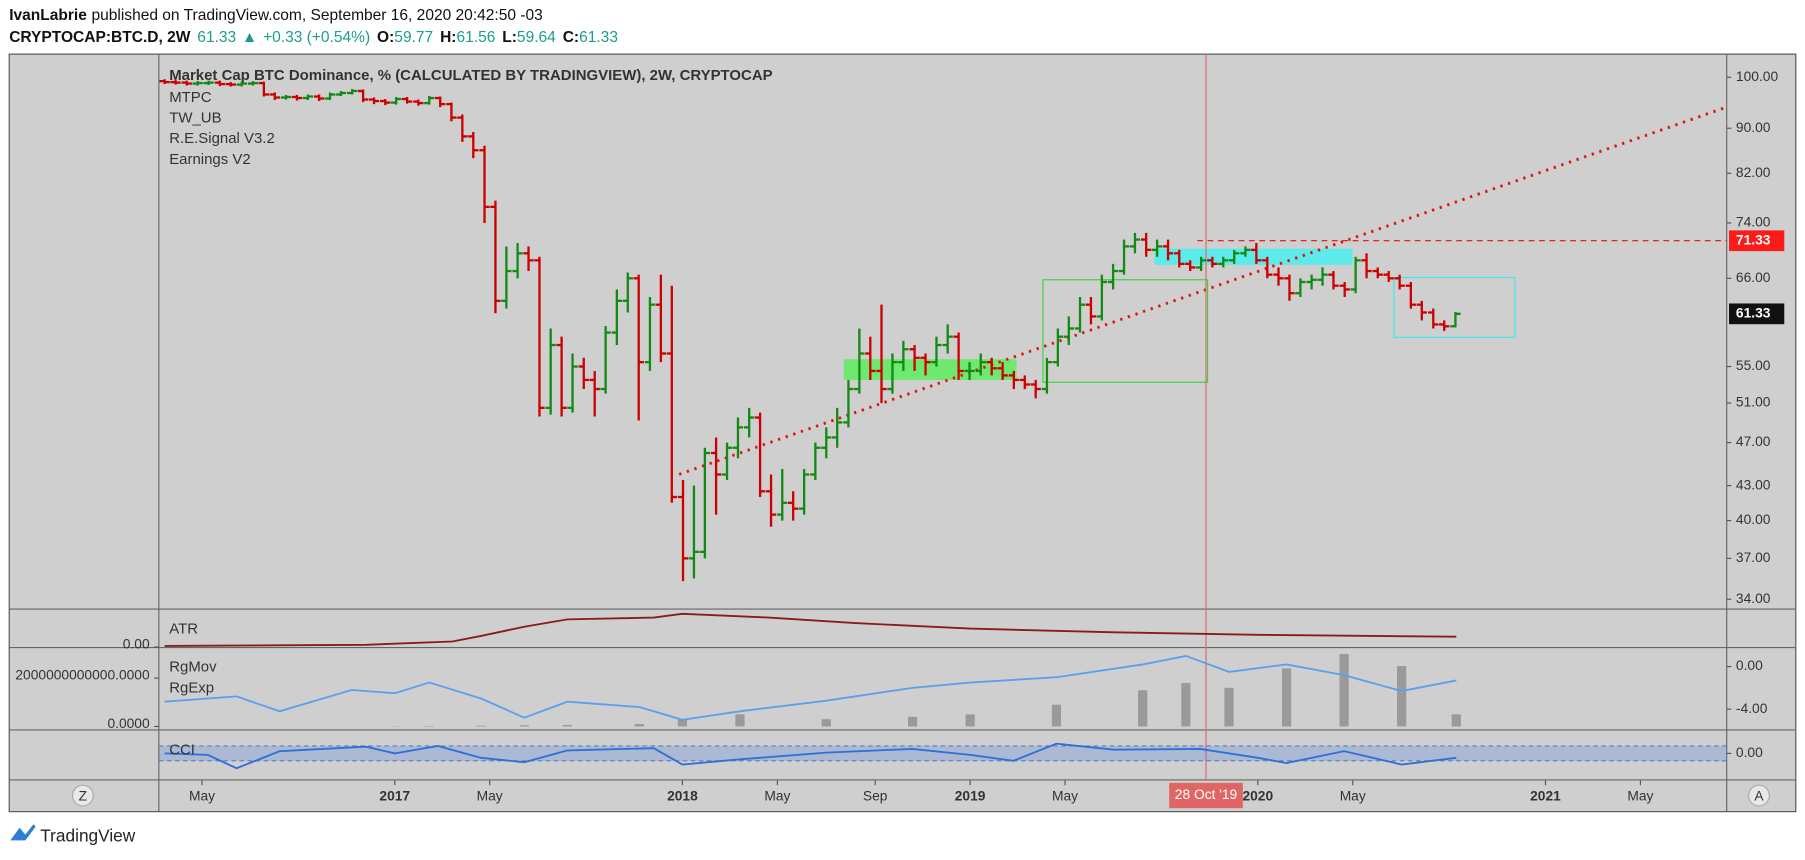 Image resolution: width=1805 pixels, height=860 pixels. I want to click on y-tick-label: 2000000000000.0000, so click(82, 674).